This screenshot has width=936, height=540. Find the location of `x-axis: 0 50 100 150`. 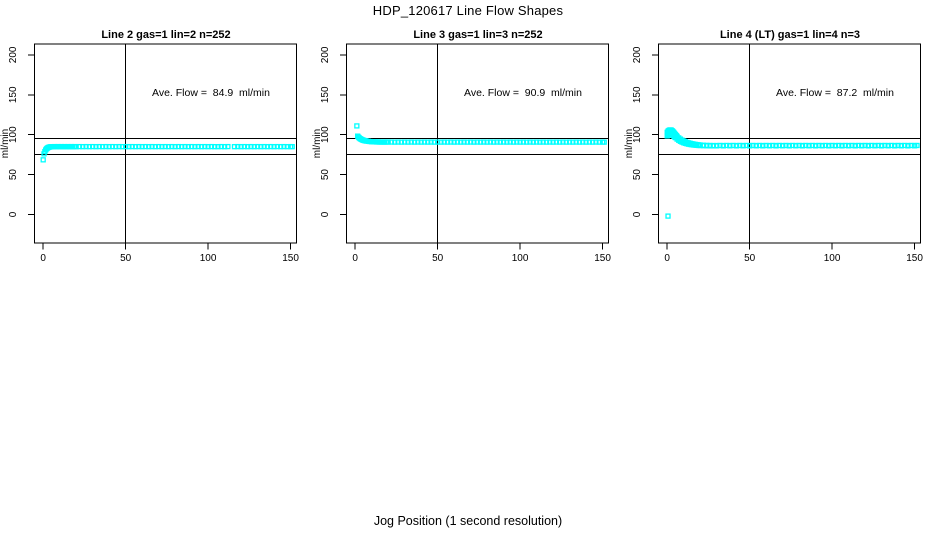

x-axis: 0 50 100 150 is located at coordinates (169, 253).